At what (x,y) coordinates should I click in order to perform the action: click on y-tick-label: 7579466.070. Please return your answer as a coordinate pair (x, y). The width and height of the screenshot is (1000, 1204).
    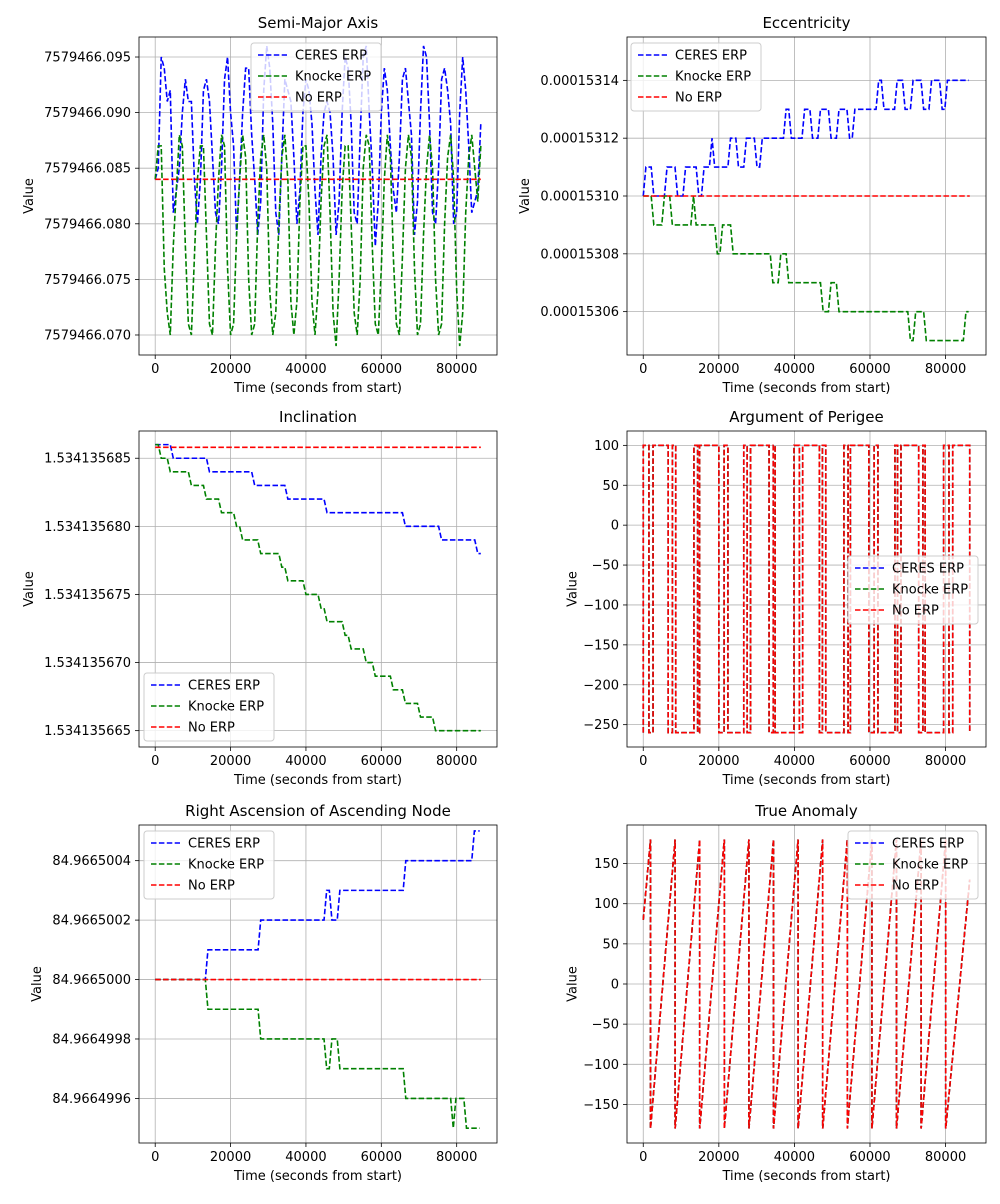
    Looking at the image, I should click on (87, 335).